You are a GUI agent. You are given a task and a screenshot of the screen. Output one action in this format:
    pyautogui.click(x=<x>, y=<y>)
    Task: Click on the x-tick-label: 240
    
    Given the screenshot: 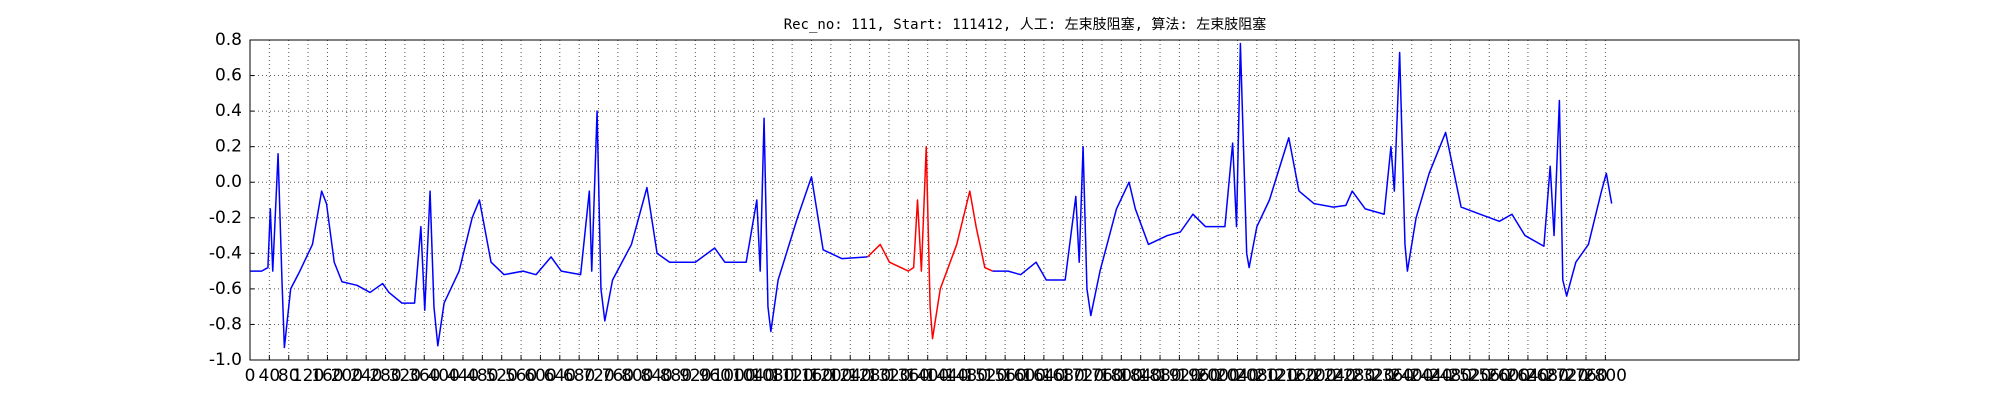 What is the action you would take?
    pyautogui.click(x=366, y=376)
    